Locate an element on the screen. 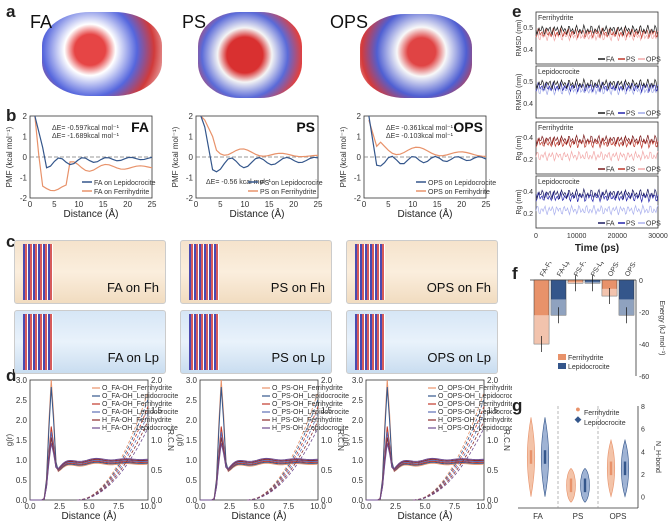  legend-label: H_FA-OH_Lepidocrocite is located at coordinates (140, 428).